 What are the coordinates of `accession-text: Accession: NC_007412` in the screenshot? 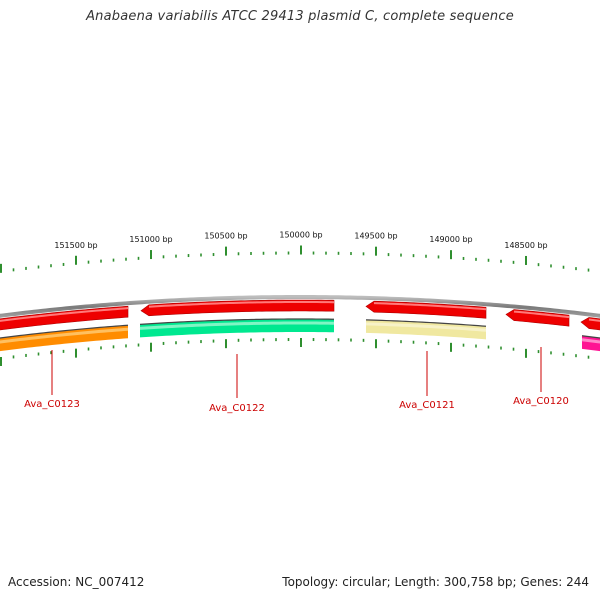 It's located at (76, 582).